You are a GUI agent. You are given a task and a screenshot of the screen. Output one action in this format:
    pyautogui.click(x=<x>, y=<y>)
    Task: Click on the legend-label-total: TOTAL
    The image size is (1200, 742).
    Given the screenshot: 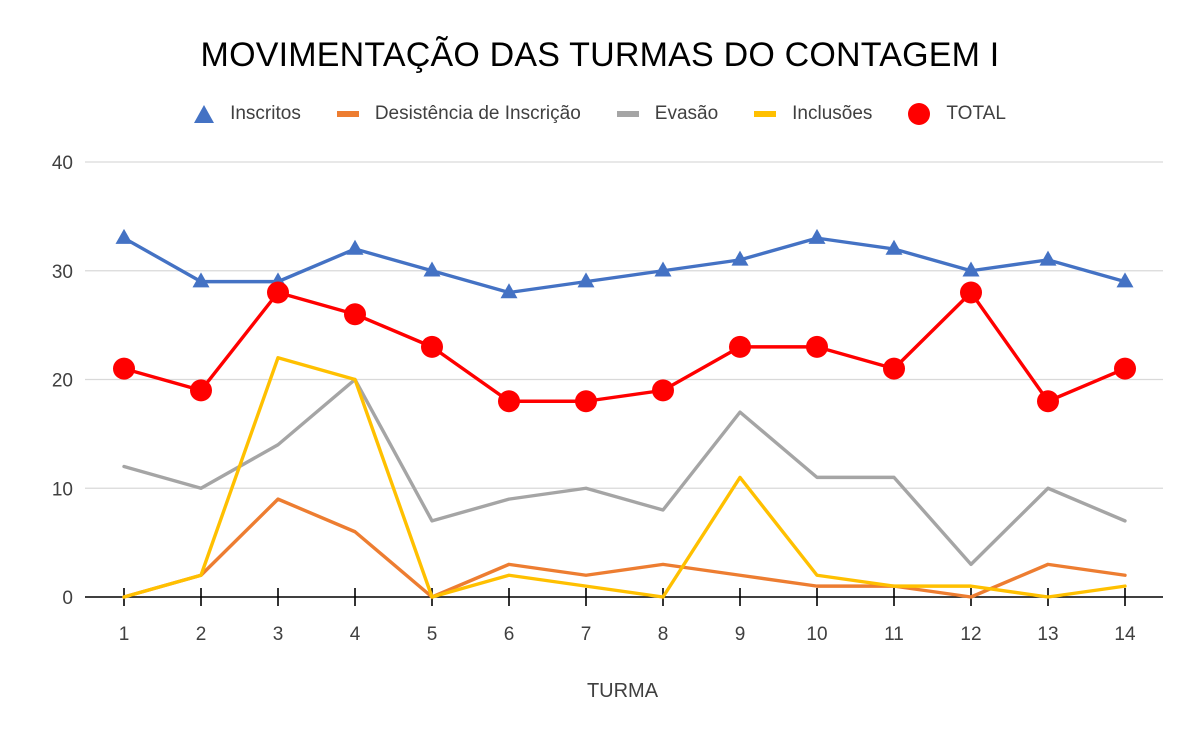 What is the action you would take?
    pyautogui.click(x=976, y=113)
    